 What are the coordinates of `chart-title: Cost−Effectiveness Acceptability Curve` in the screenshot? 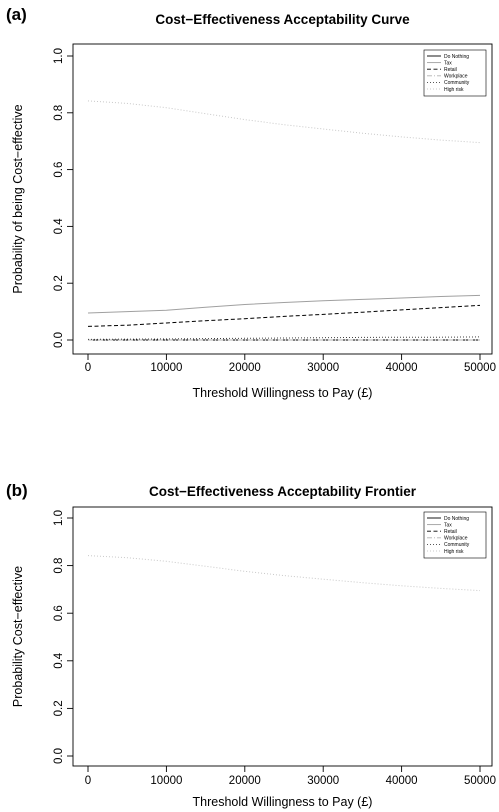 It's located at (282, 19).